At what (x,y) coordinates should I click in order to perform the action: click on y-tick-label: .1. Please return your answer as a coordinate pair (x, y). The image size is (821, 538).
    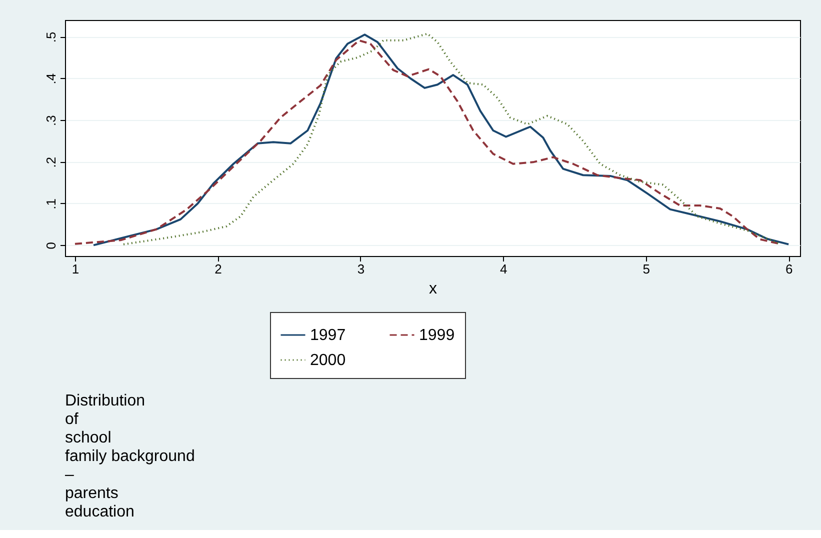
    Looking at the image, I should click on (51, 204).